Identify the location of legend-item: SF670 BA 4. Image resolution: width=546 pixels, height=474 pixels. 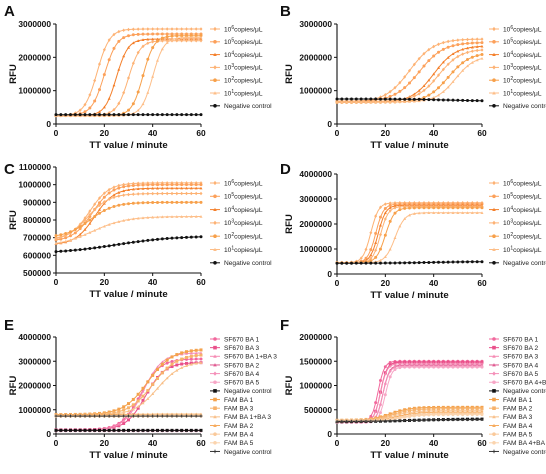
(235, 374).